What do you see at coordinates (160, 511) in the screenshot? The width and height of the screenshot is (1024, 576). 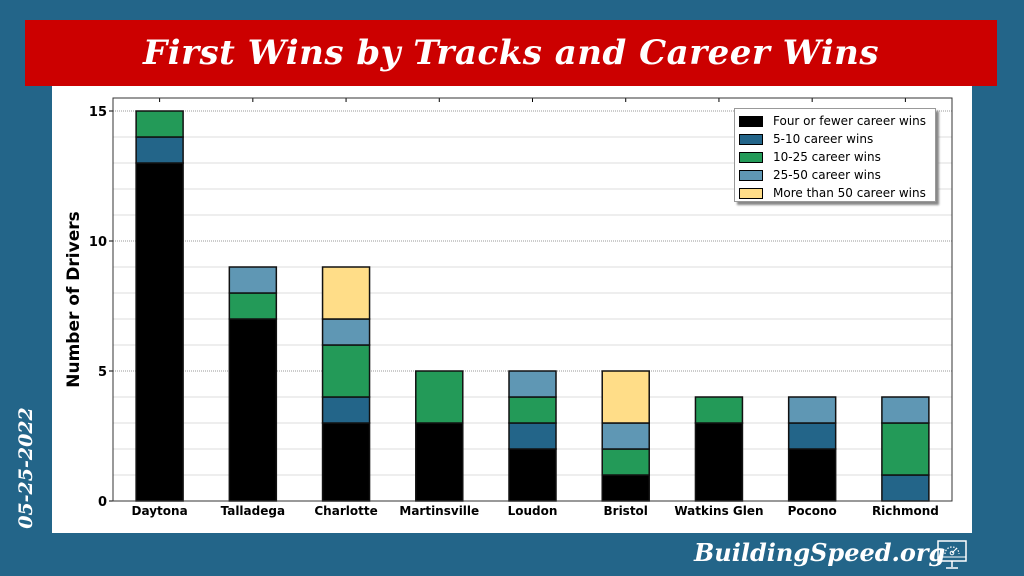 I see `x-tick-label: Daytona` at bounding box center [160, 511].